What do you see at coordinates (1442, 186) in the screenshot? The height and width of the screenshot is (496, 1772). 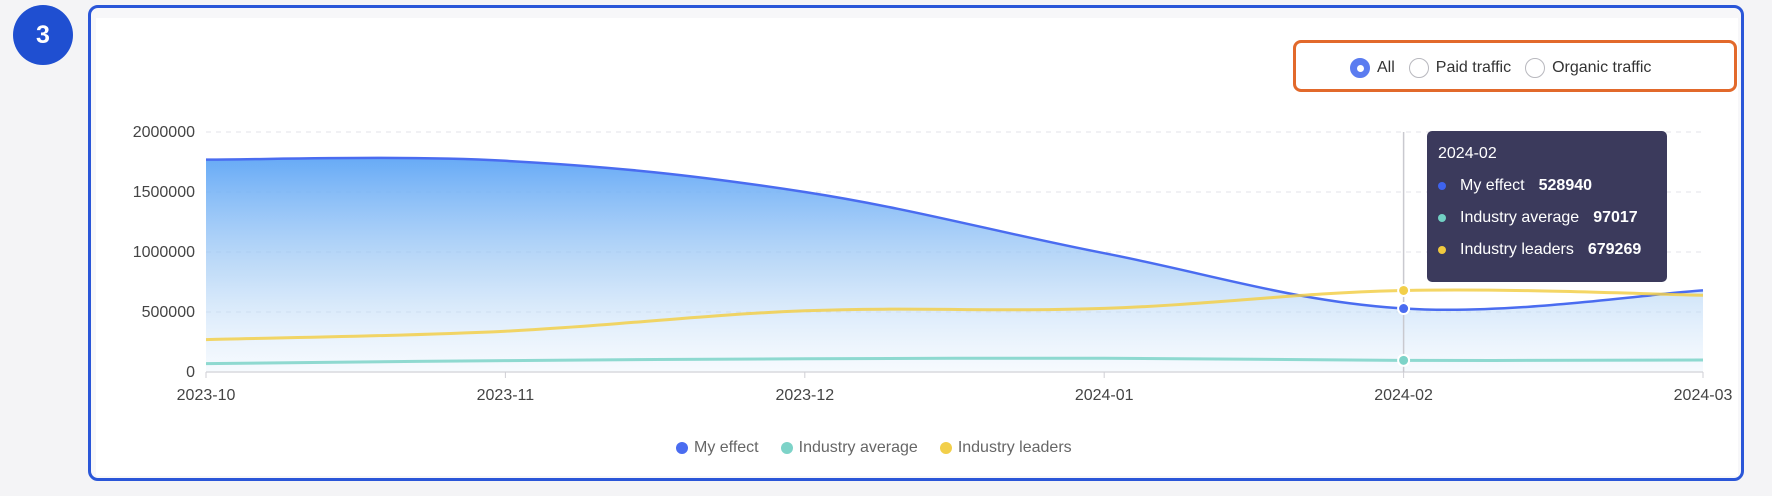 I see `tooltip-dot-my-effect` at bounding box center [1442, 186].